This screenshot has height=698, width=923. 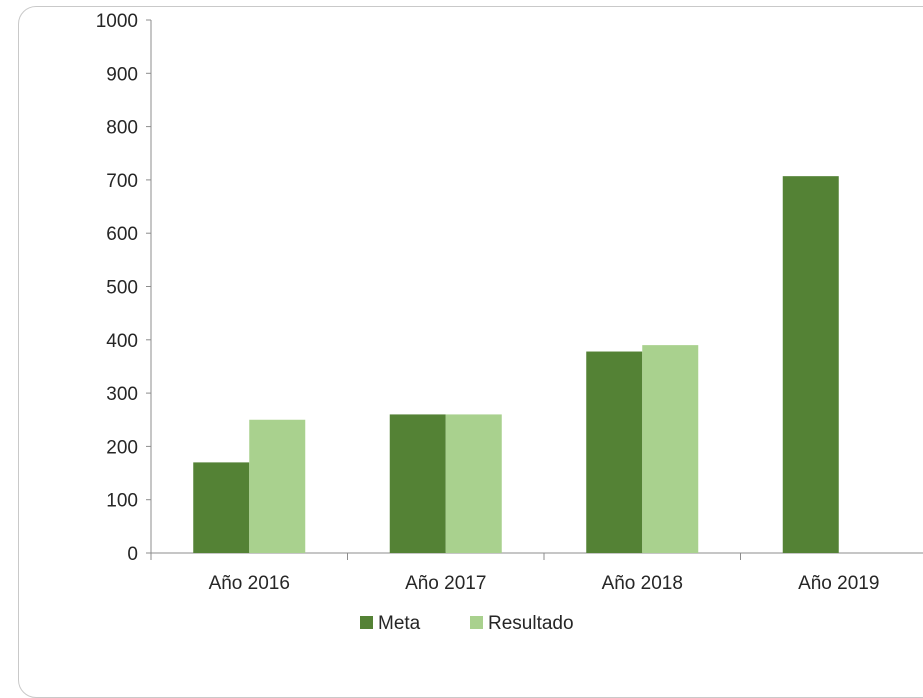 I want to click on y-tick-label: 1000, so click(x=117, y=21).